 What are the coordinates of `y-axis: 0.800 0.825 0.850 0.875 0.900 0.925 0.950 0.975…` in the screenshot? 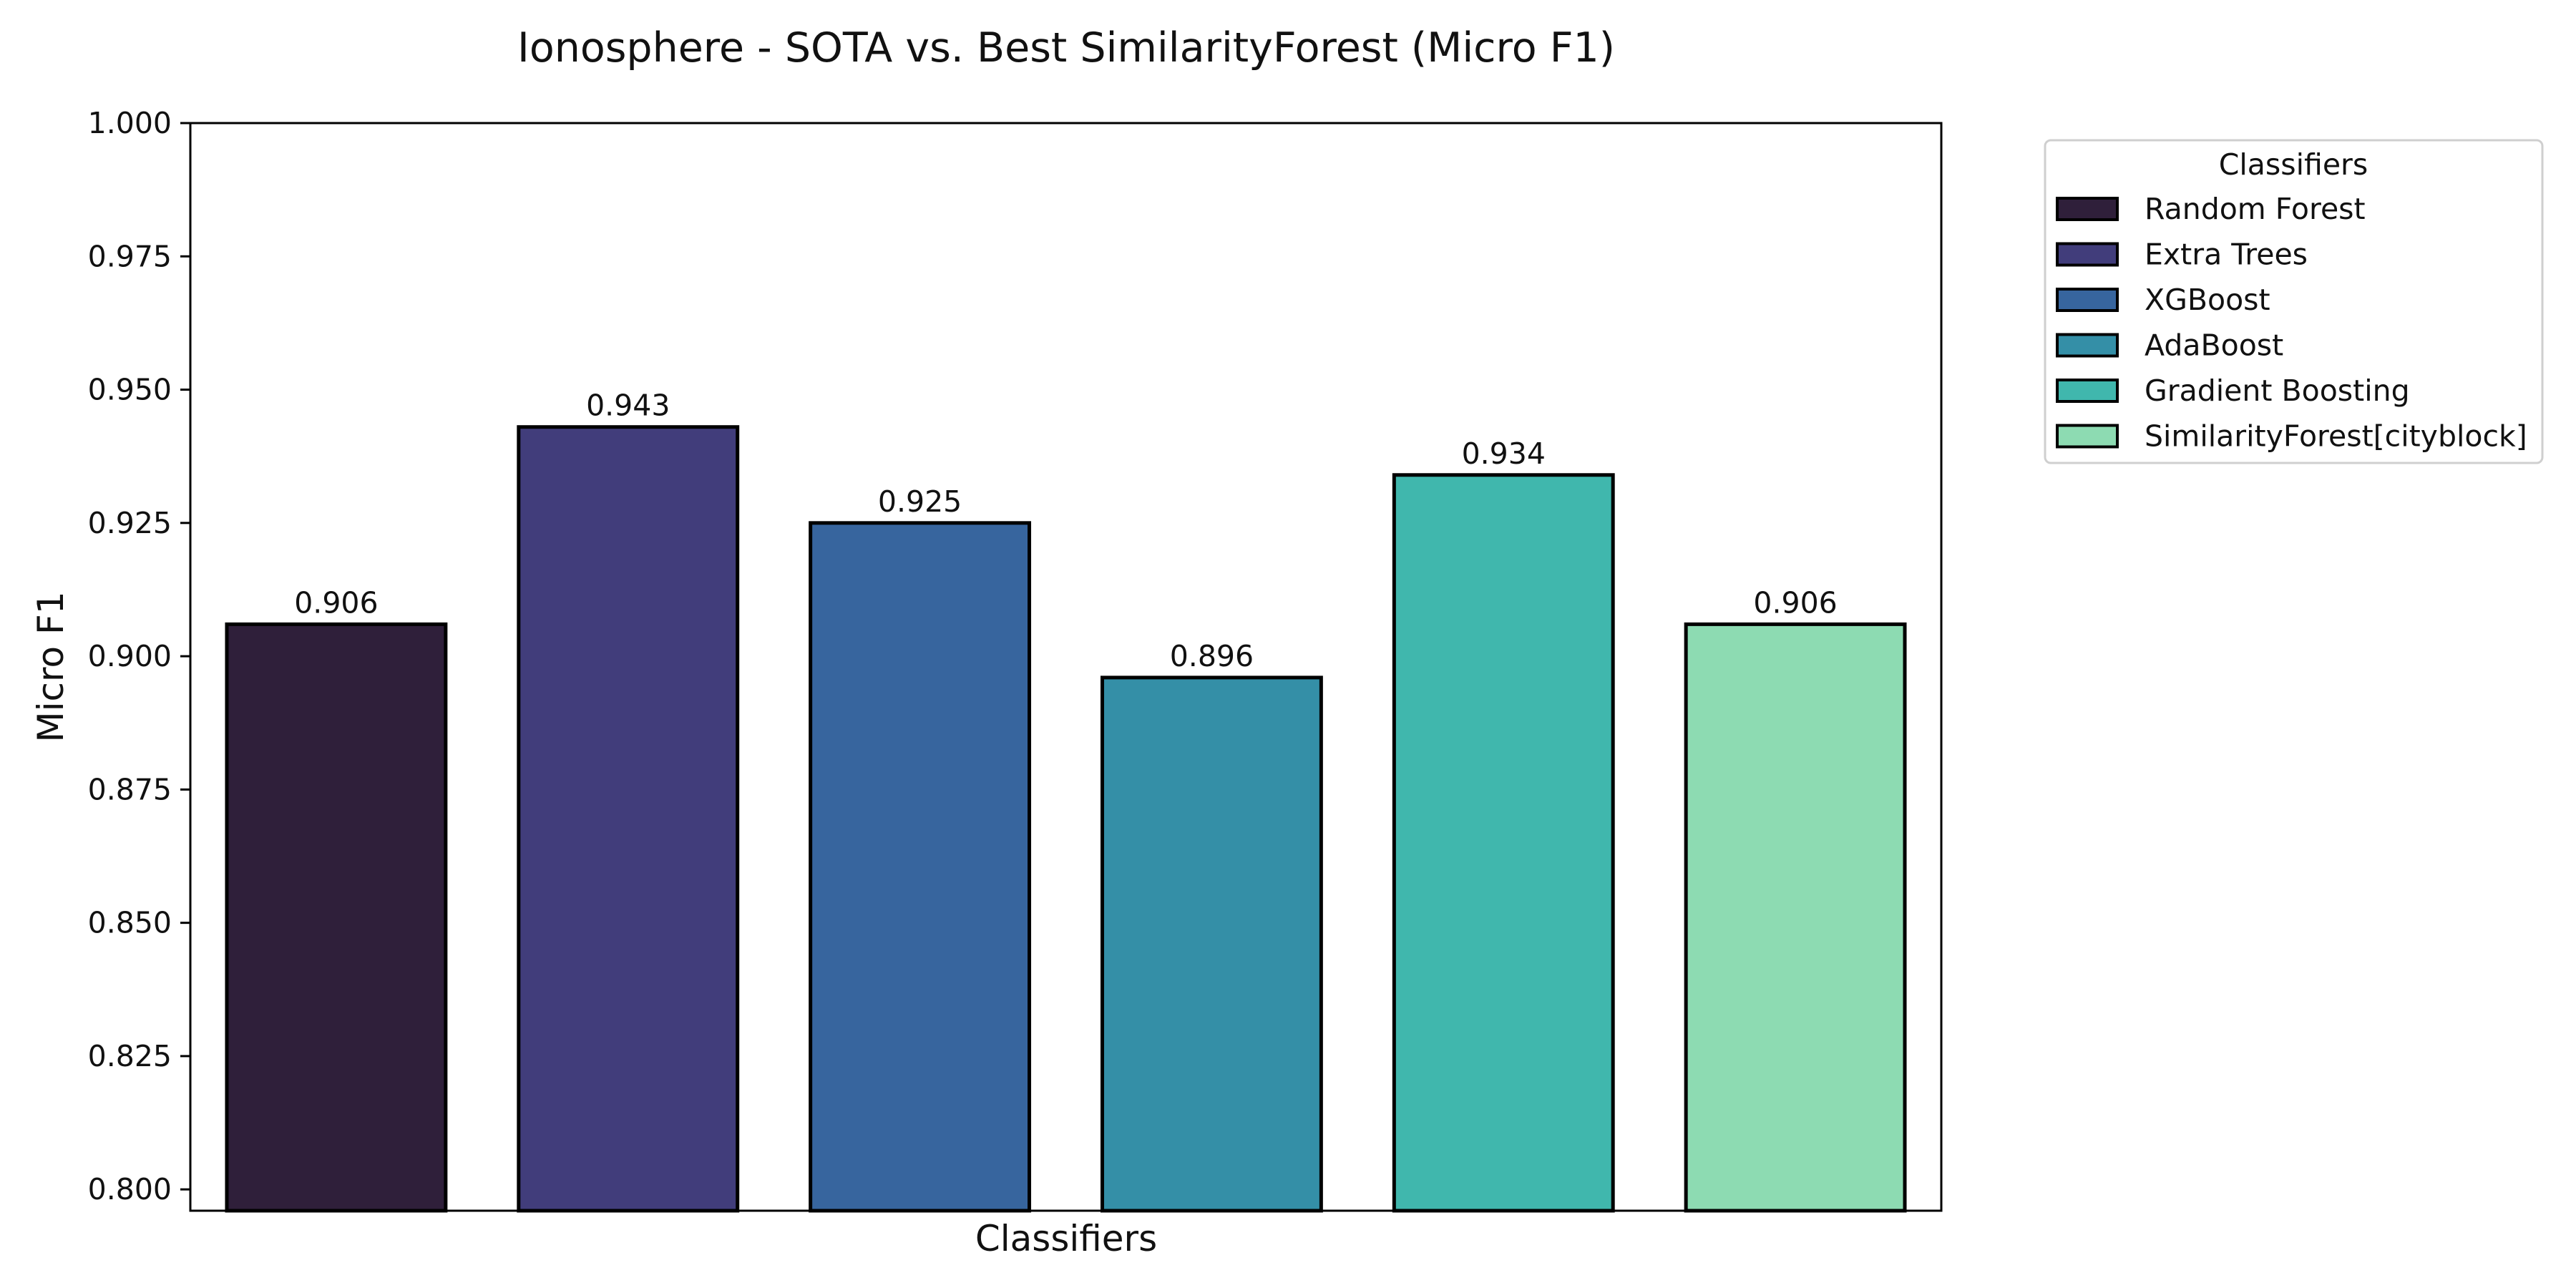 It's located at (139, 656).